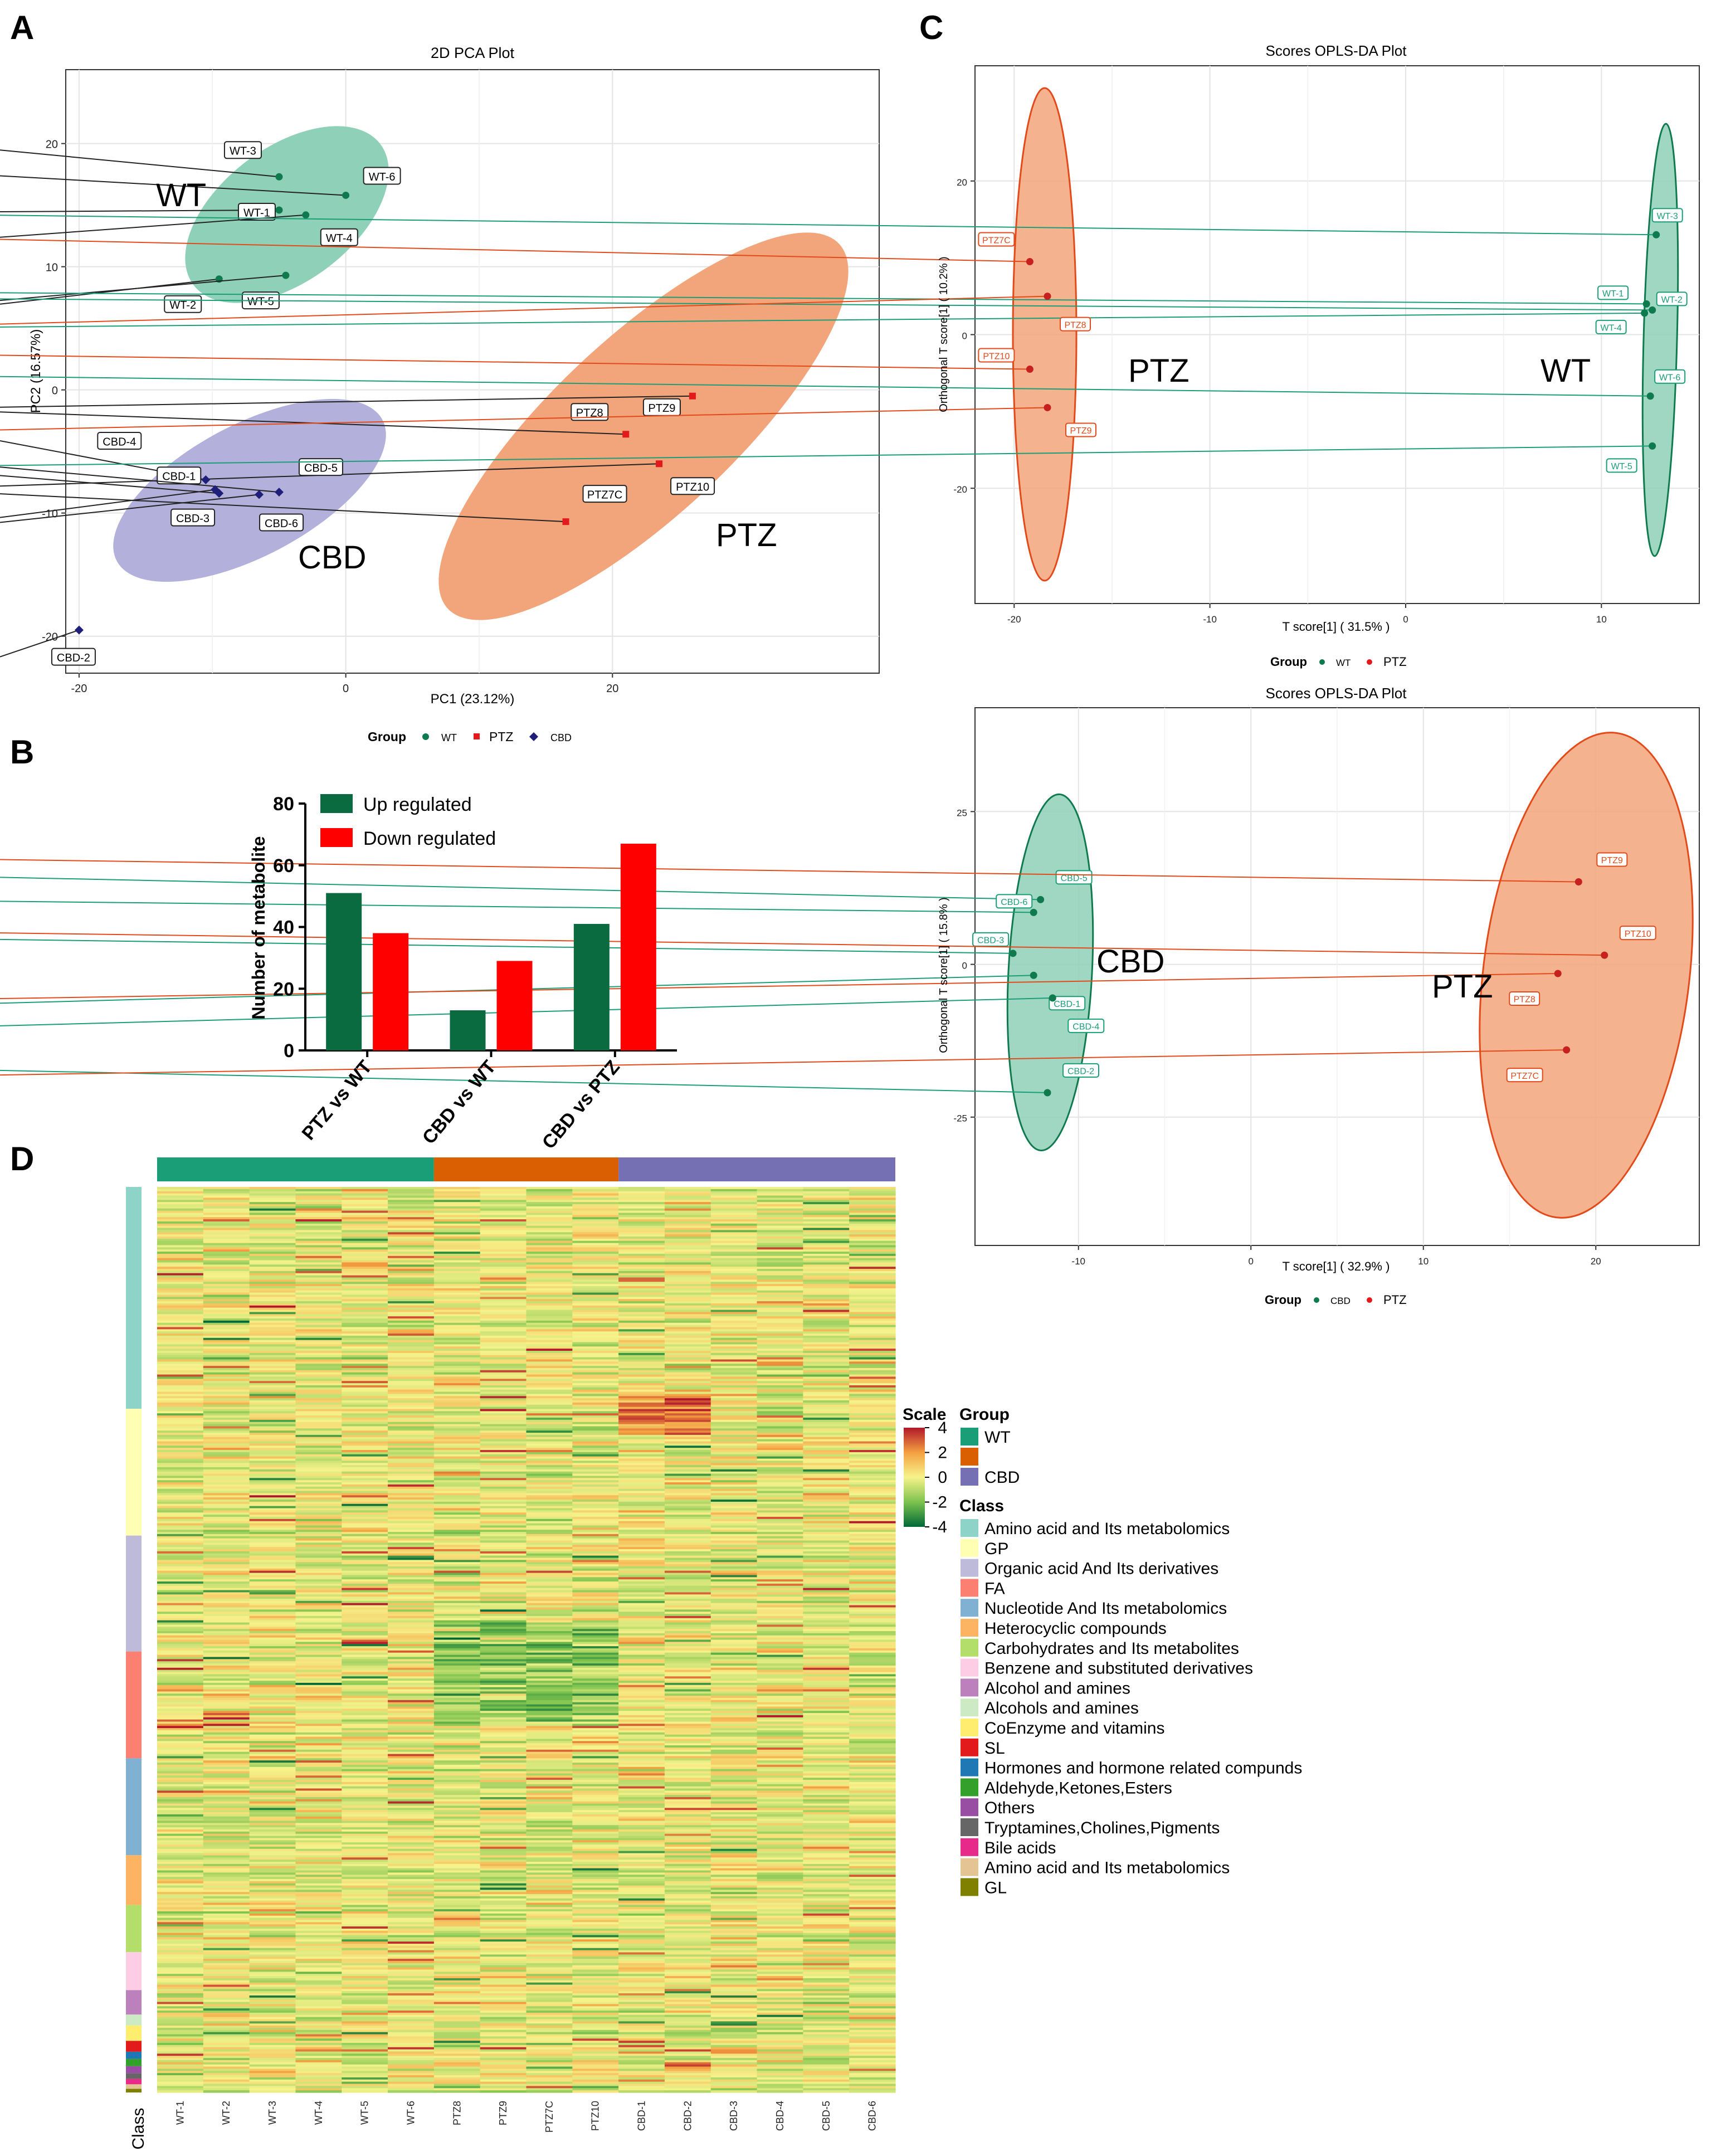 The height and width of the screenshot is (2156, 1716). What do you see at coordinates (1524, 998) in the screenshot?
I see `point-label-box` at bounding box center [1524, 998].